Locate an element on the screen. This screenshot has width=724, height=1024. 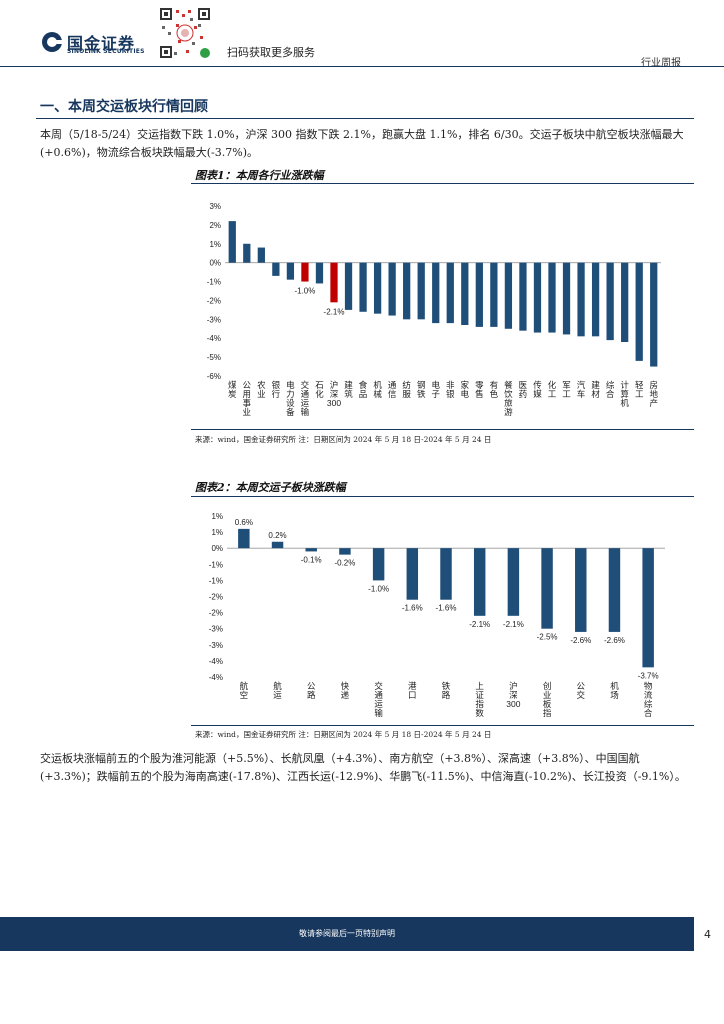
page-number: 4 is located at coordinates (707, 934).